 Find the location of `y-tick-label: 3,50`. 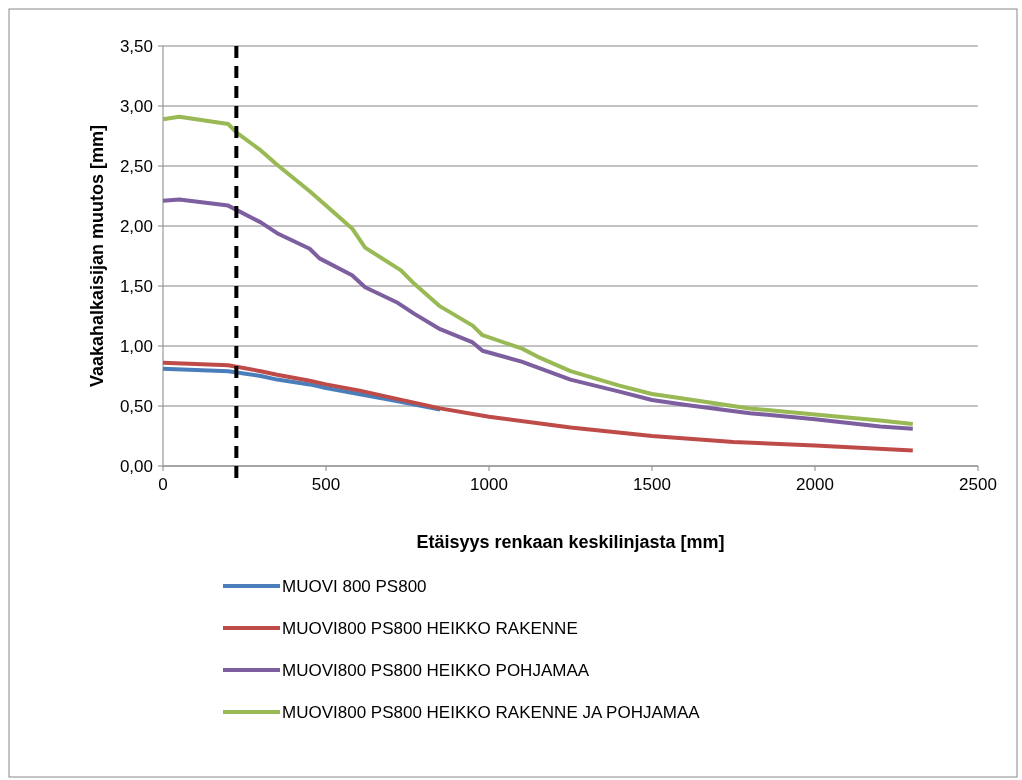

y-tick-label: 3,50 is located at coordinates (136, 46).